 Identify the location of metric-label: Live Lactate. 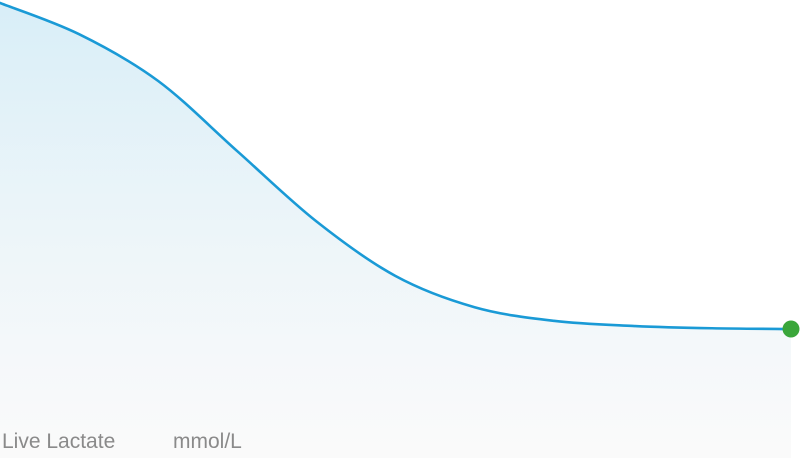
(59, 441).